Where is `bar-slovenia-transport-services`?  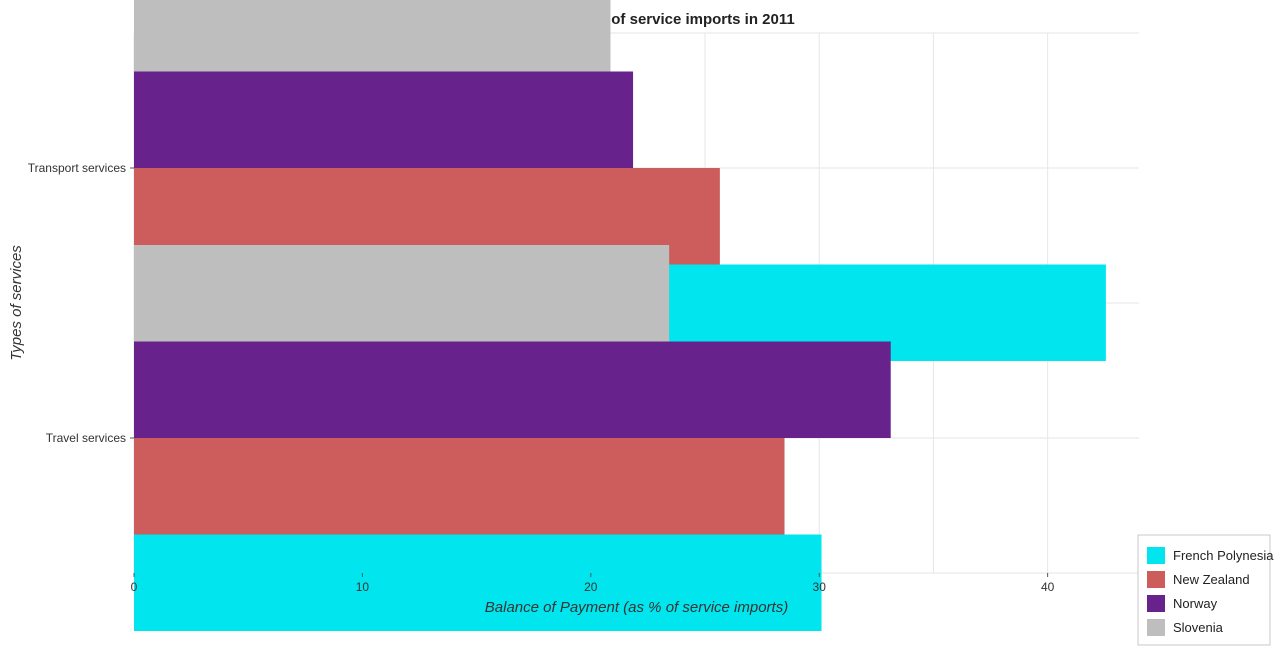 bar-slovenia-transport-services is located at coordinates (372, 36).